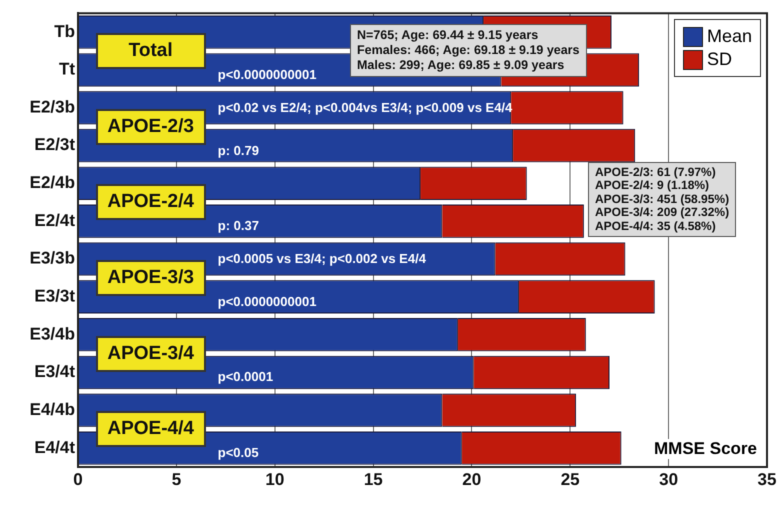  What do you see at coordinates (55, 220) in the screenshot?
I see `y-tick-label: E2/4t` at bounding box center [55, 220].